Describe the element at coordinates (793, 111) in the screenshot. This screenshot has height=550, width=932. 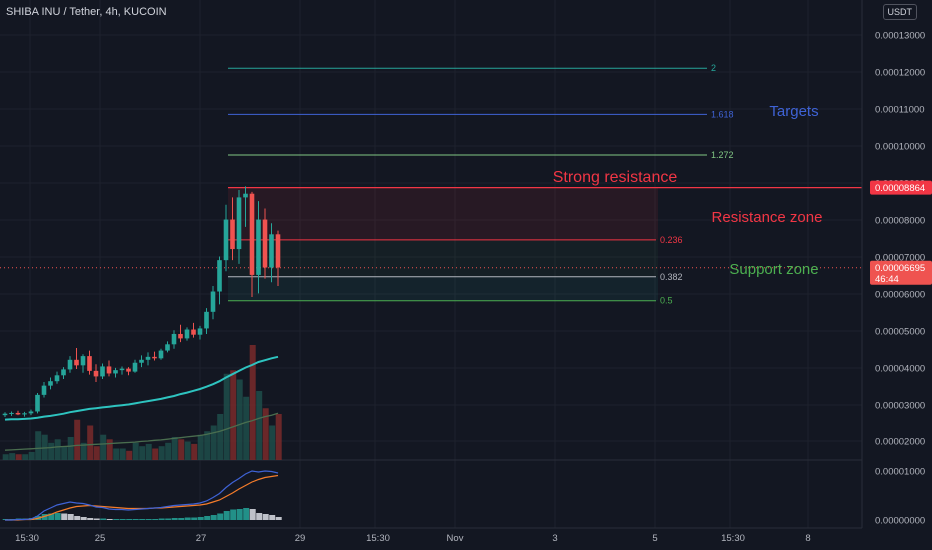
I see `targets-label: Targets` at that location.